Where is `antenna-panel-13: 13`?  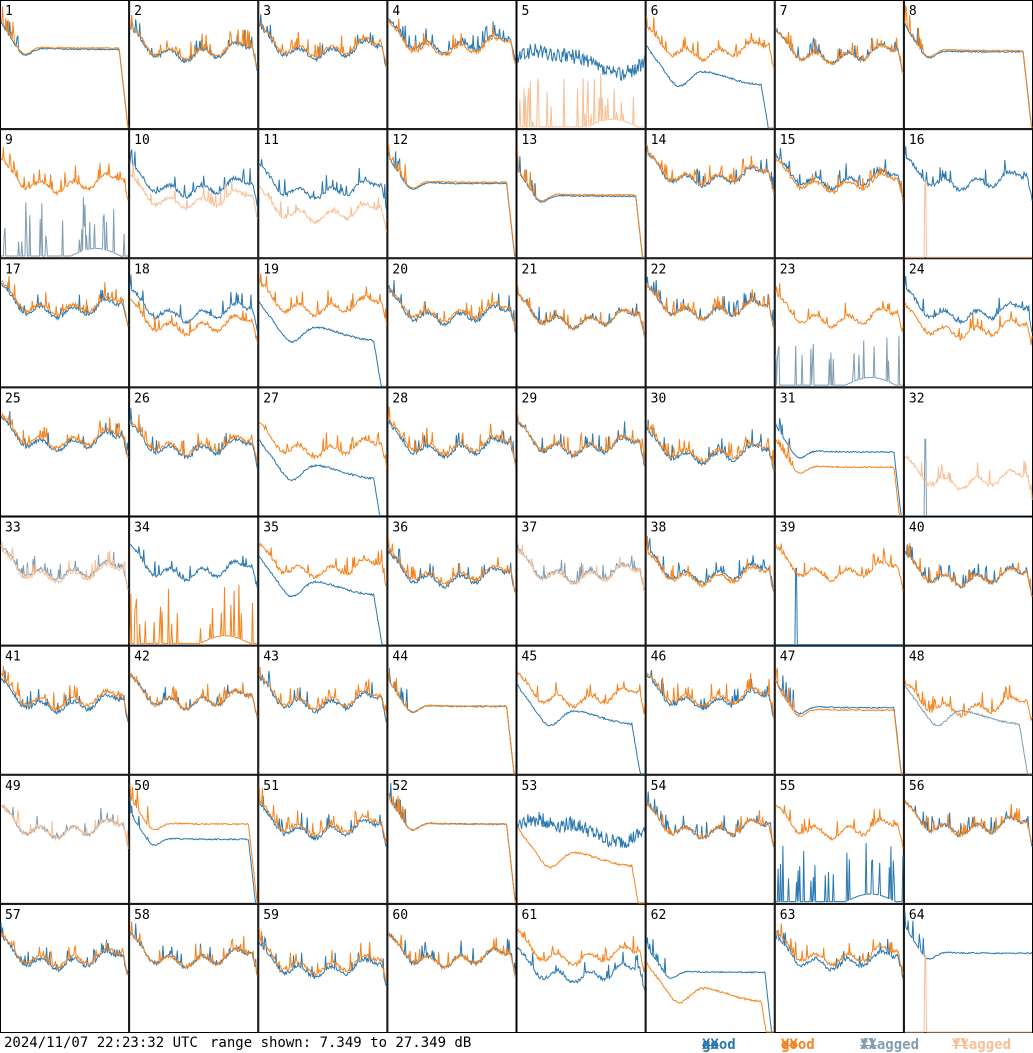 antenna-panel-13: 13 is located at coordinates (581, 194).